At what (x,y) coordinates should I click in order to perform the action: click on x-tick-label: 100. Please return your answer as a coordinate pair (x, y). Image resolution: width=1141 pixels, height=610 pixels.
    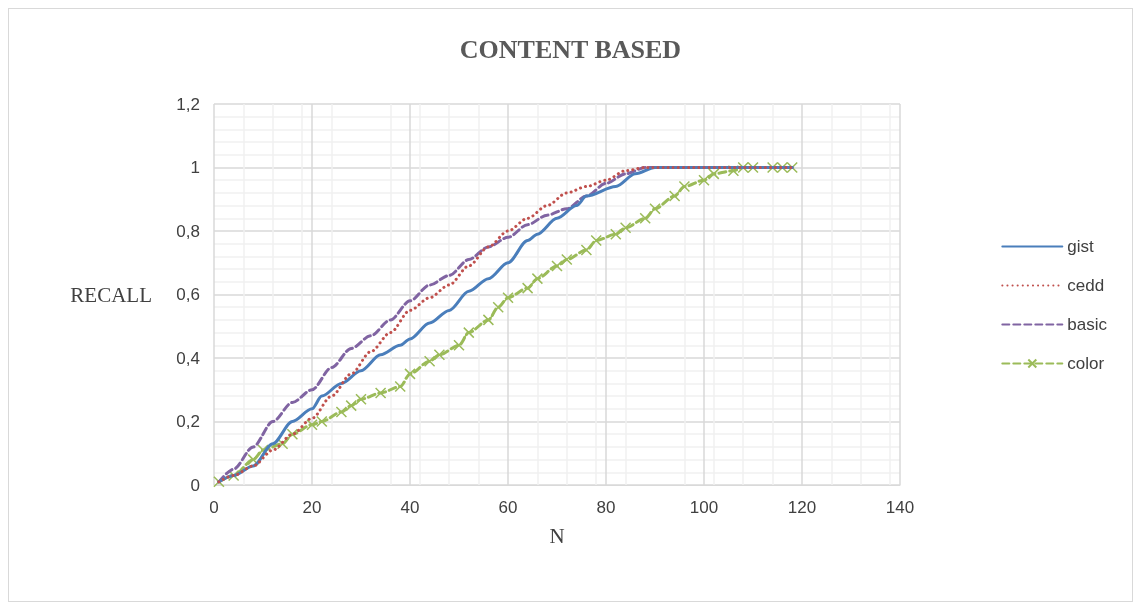
    Looking at the image, I should click on (704, 507).